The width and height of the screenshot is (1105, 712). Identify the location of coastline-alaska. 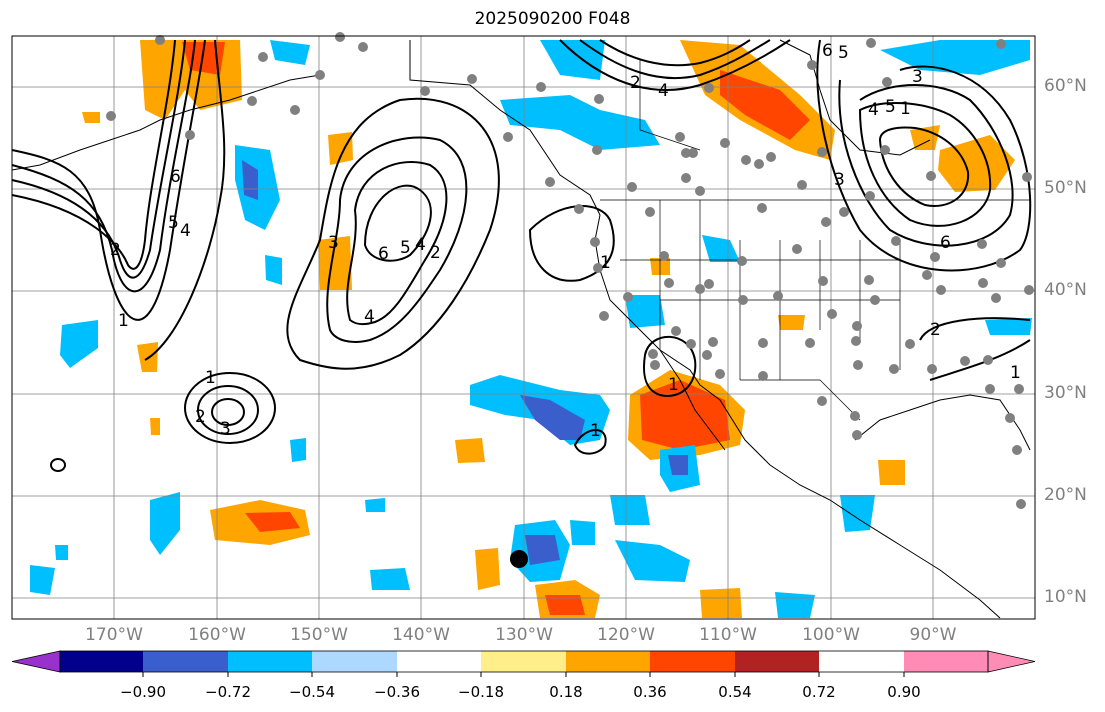
(505, 128).